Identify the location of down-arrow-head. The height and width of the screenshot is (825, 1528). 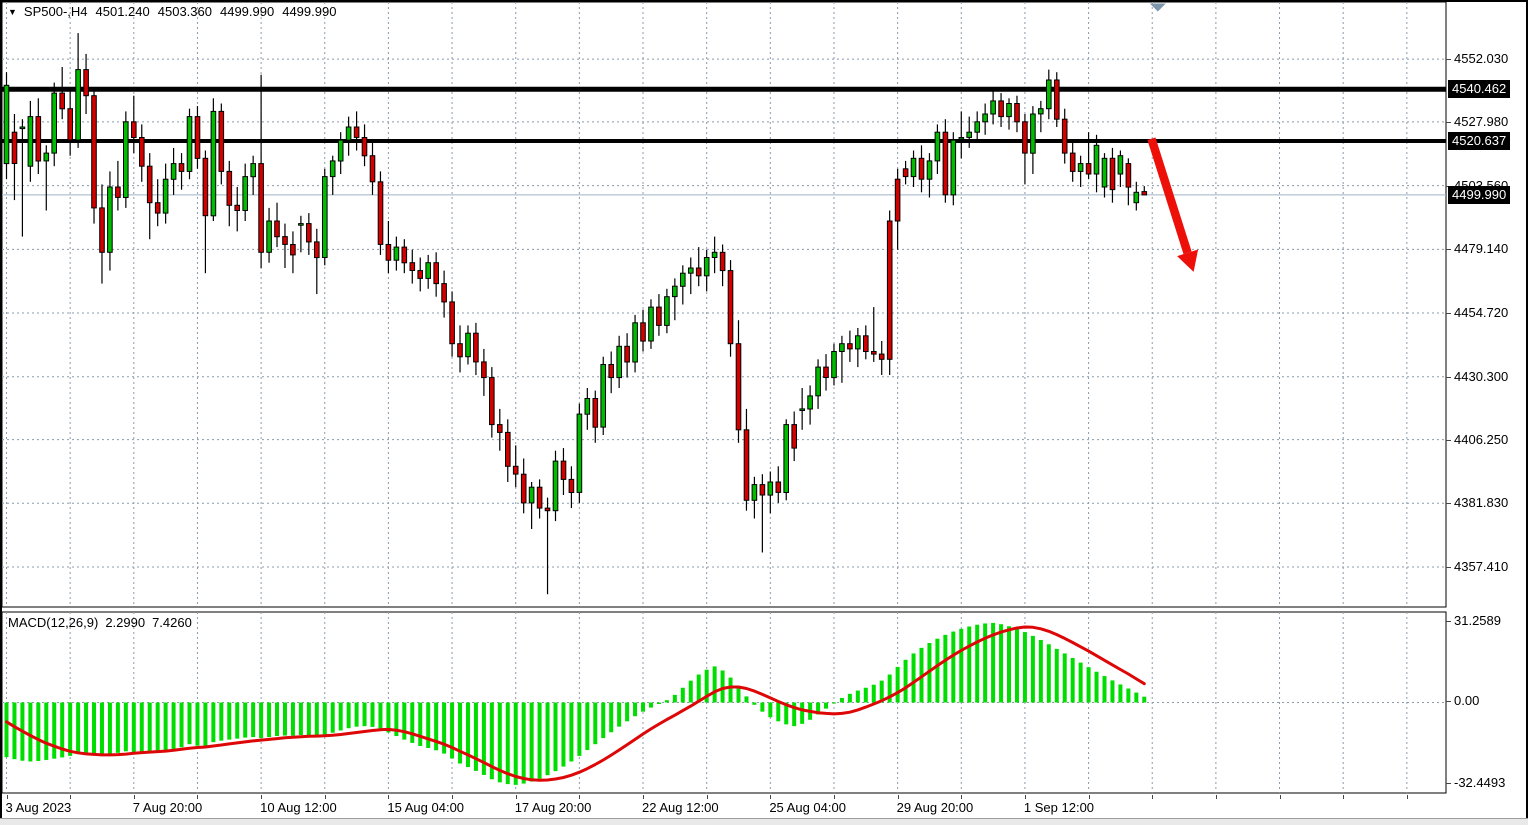
(1188, 260).